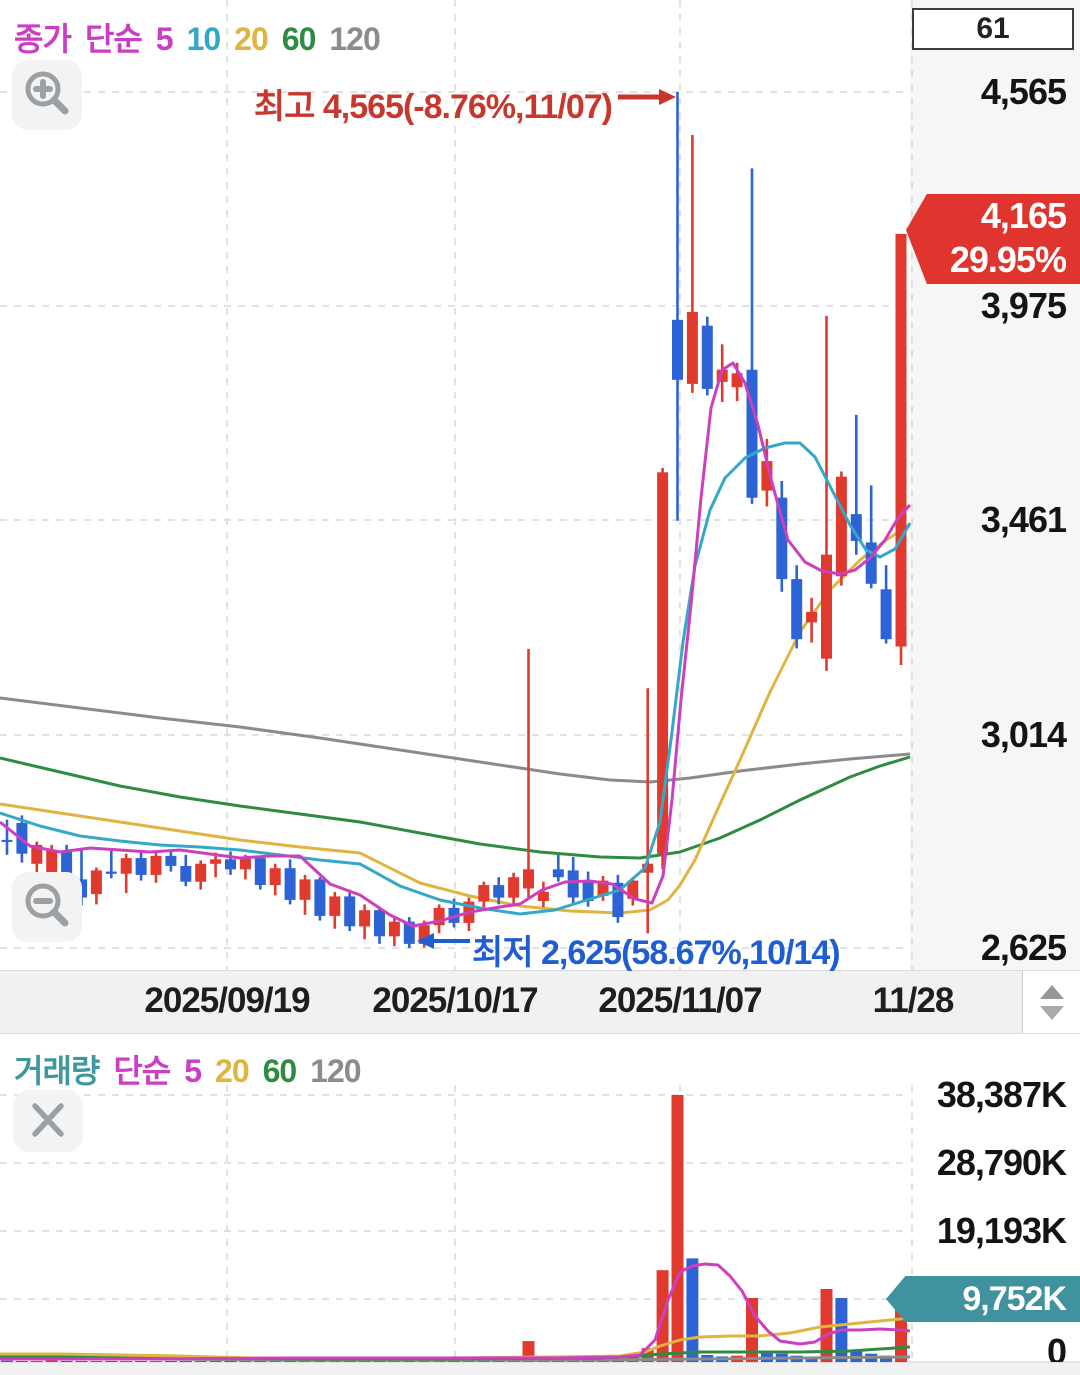  Describe the element at coordinates (1001, 1230) in the screenshot. I see `volume-tick-label: 19,193K` at that location.